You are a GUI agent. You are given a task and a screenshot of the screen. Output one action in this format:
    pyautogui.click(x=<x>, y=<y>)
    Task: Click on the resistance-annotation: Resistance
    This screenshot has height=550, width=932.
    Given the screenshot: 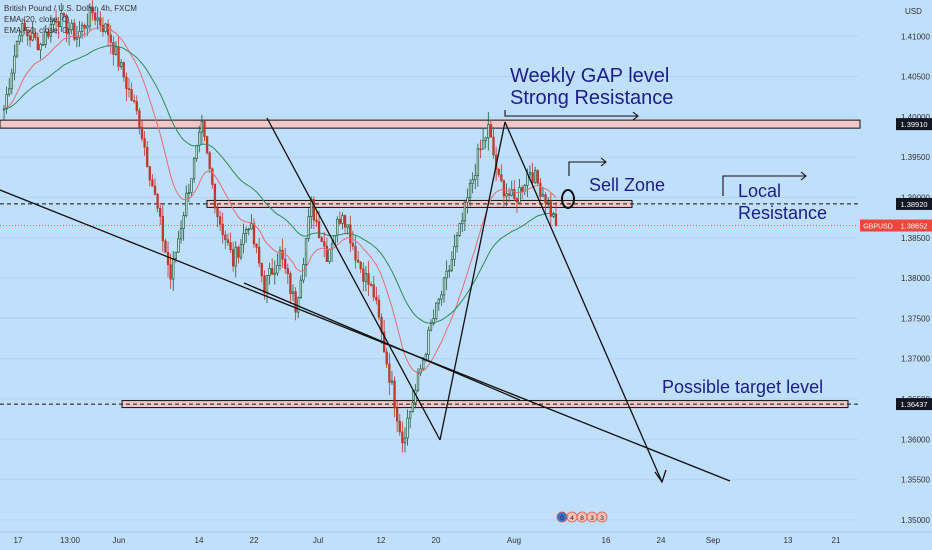 What is the action you would take?
    pyautogui.click(x=782, y=213)
    